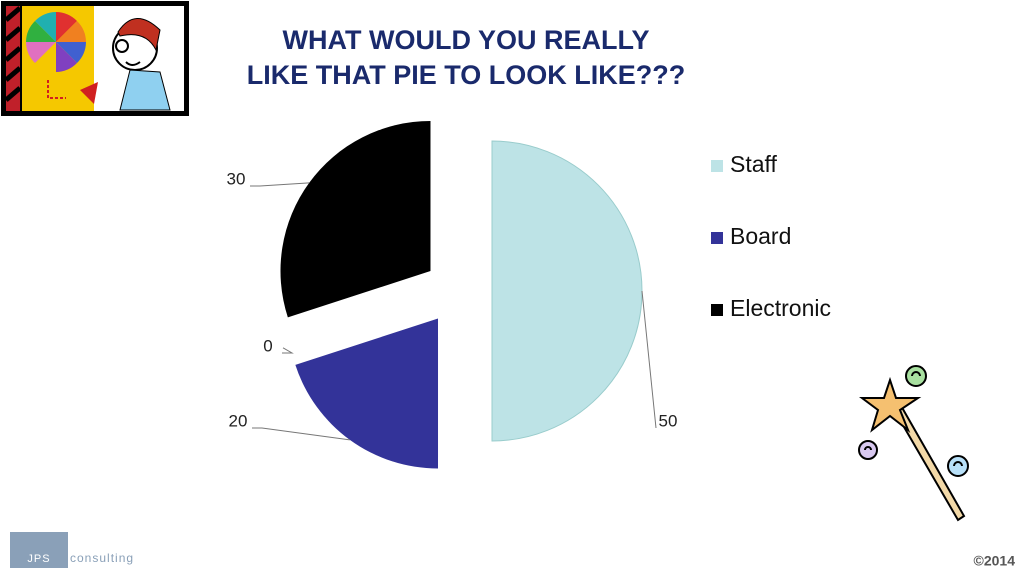  What do you see at coordinates (913, 443) in the screenshot?
I see `magic-wand` at bounding box center [913, 443].